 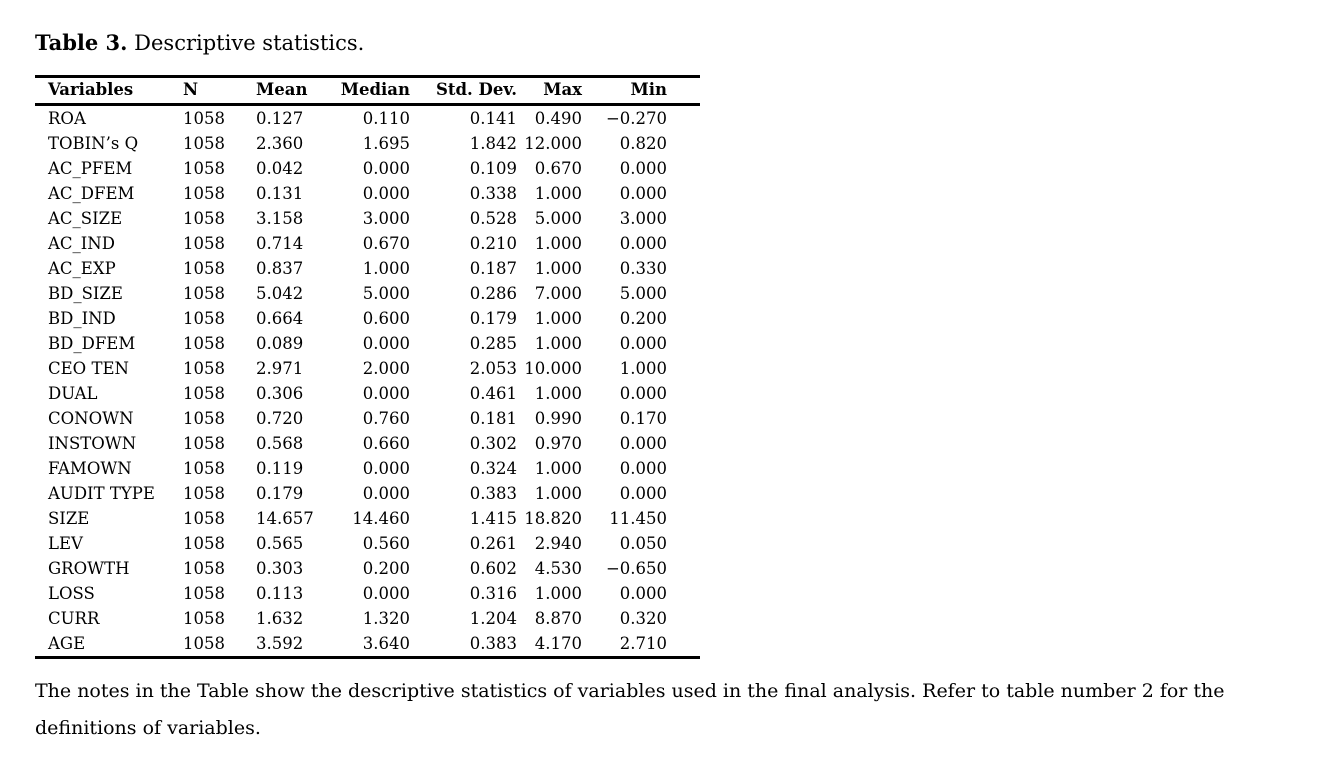 I want to click on column-header-max: Max, so click(x=562, y=89).